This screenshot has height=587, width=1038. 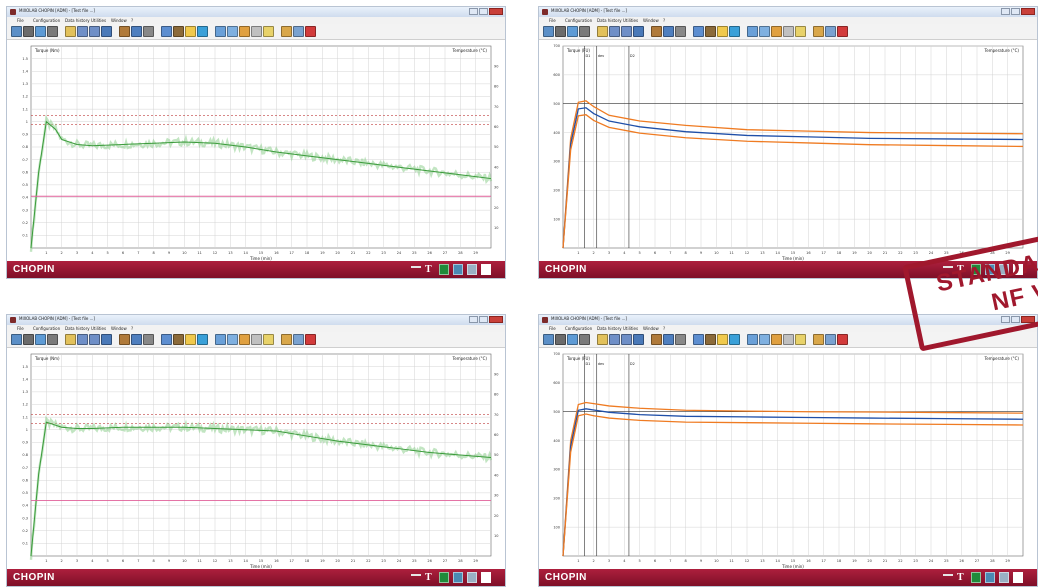 What do you see at coordinates (1028, 319) in the screenshot?
I see `close-button` at bounding box center [1028, 319].